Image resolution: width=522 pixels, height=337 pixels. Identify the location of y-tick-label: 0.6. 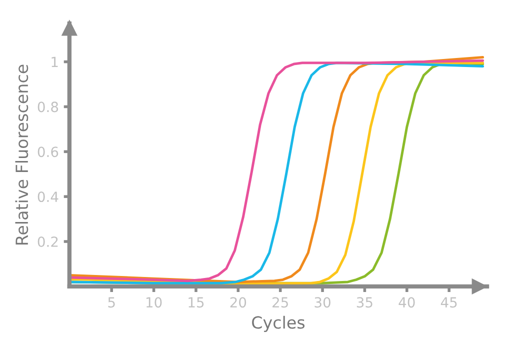
(48, 152).